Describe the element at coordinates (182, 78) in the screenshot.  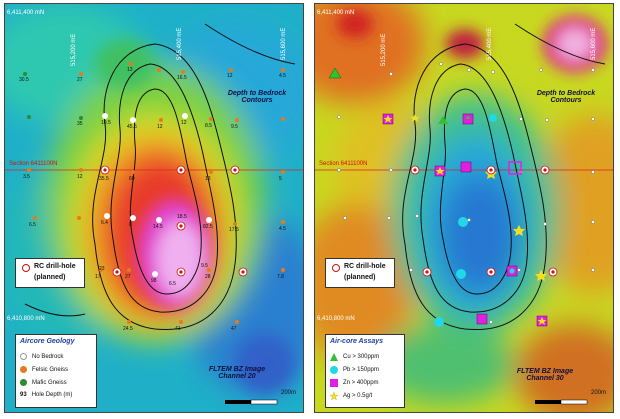
I see `depth-label: 16.5` at that location.